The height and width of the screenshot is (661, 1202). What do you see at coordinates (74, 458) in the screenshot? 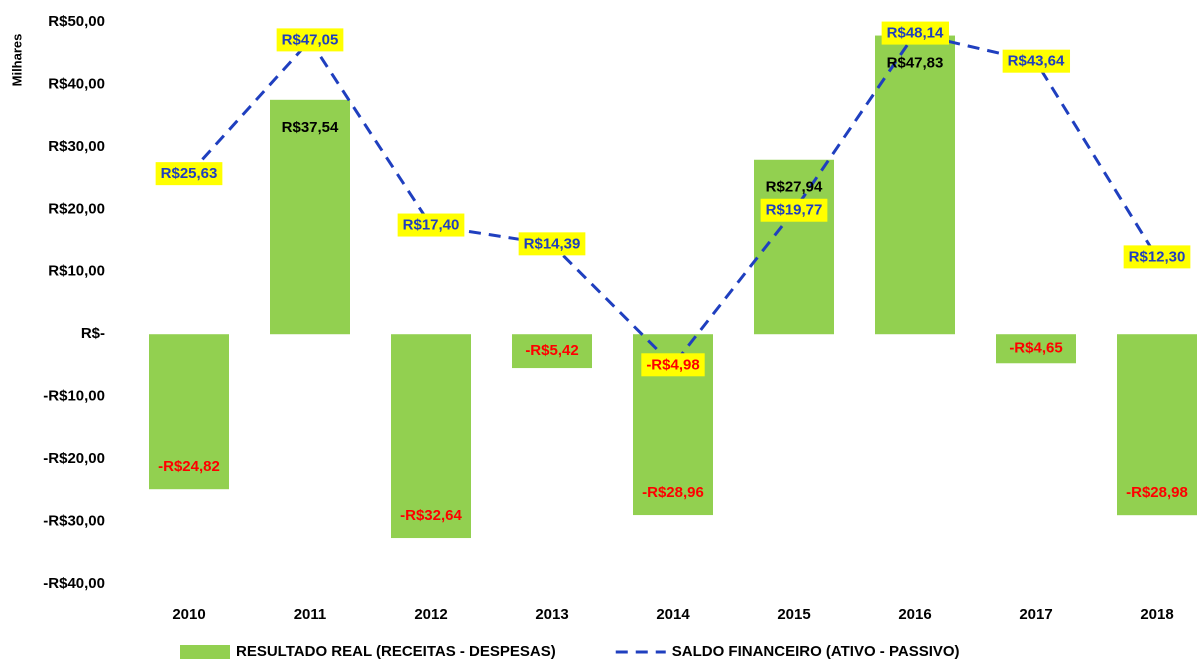
I see `y-tick-label: -R$20,00` at bounding box center [74, 458].